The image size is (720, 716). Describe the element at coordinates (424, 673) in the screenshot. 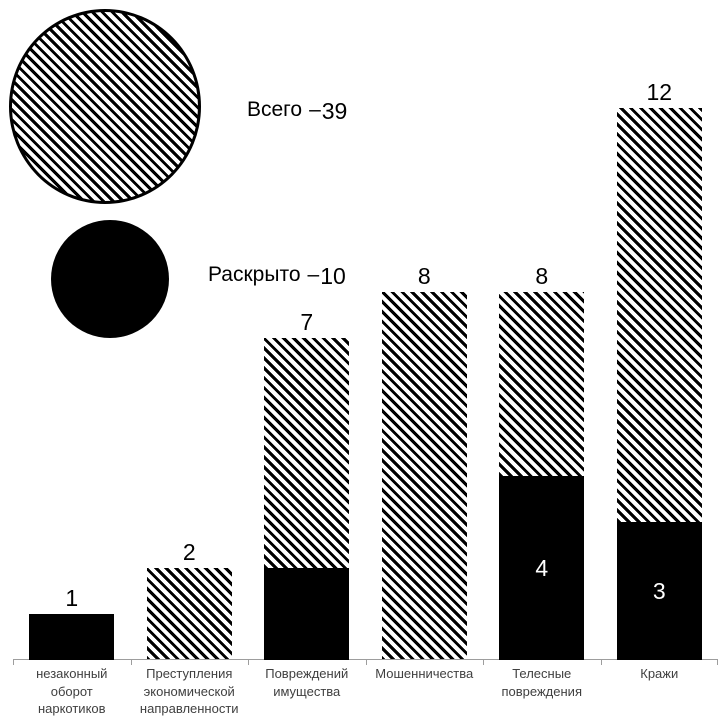

I see `category-label: Мошенничества` at that location.